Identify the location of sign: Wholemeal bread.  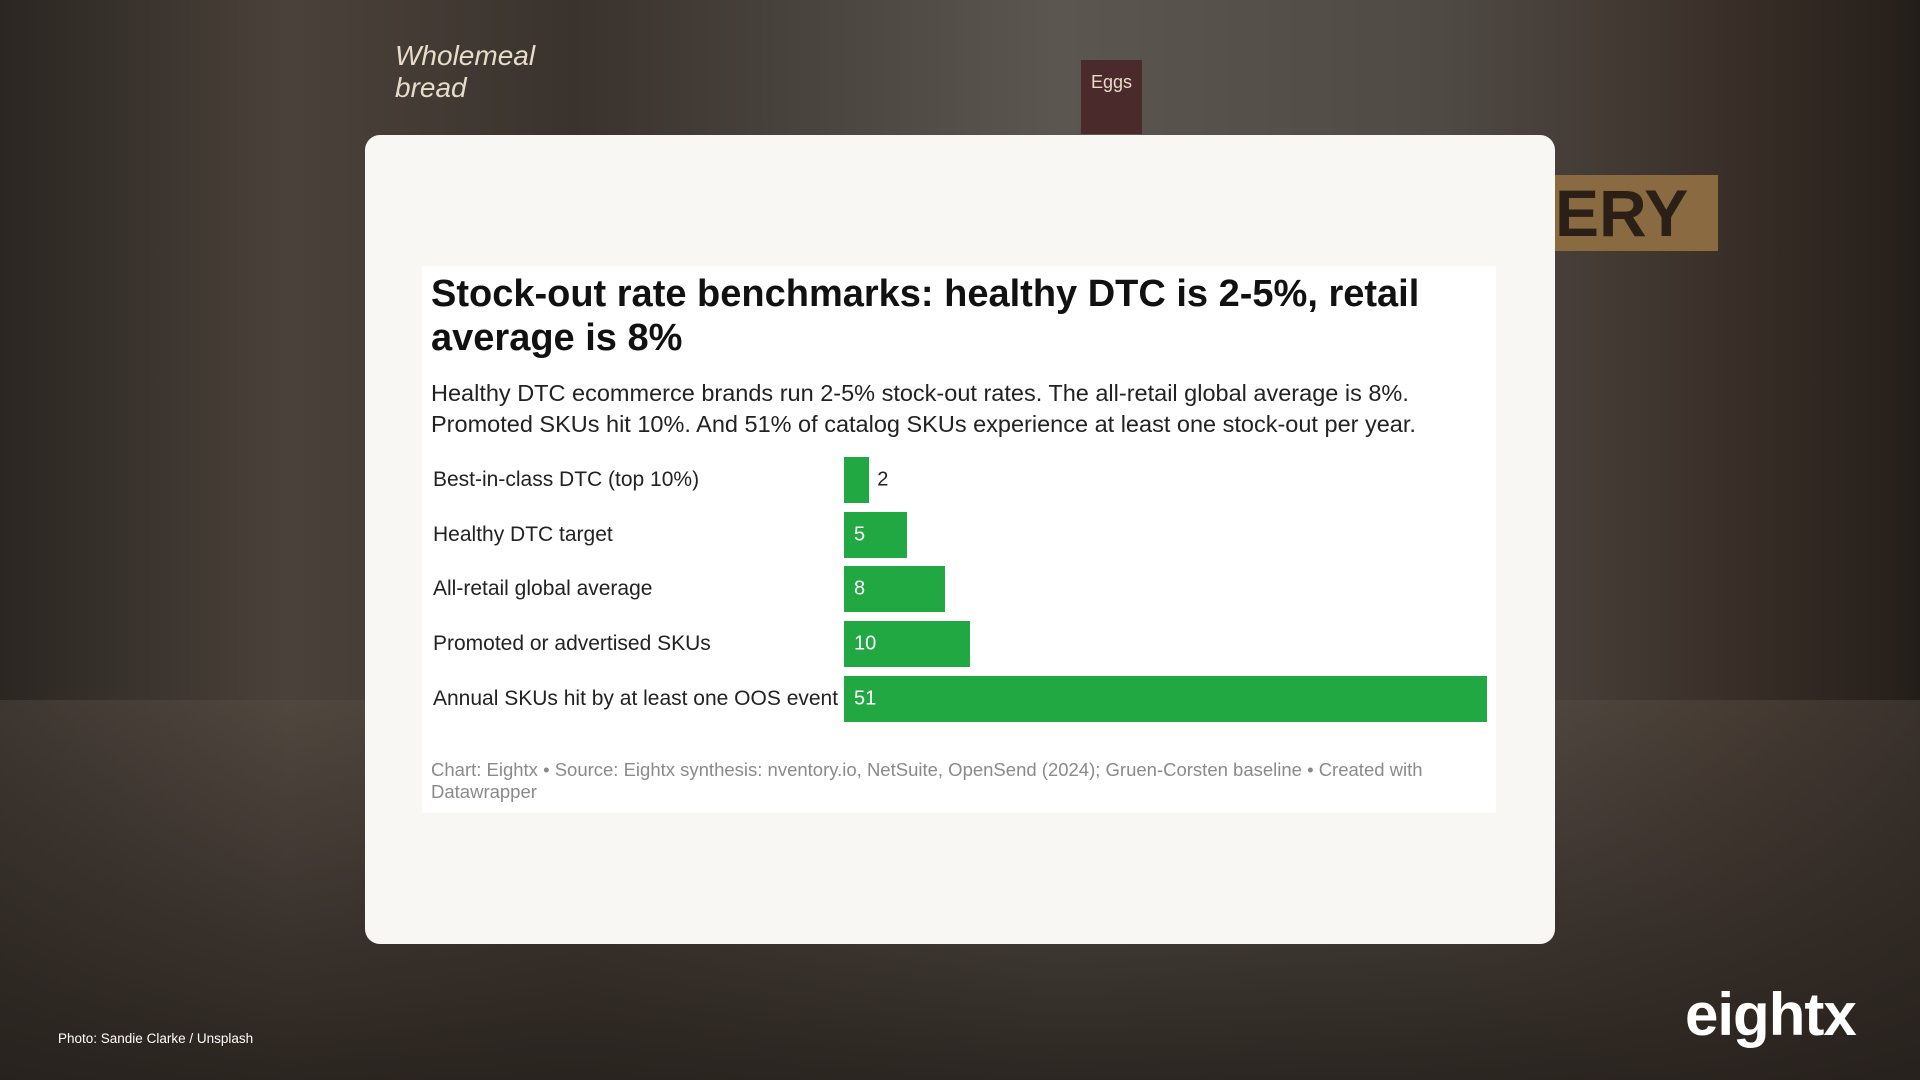
(465, 71).